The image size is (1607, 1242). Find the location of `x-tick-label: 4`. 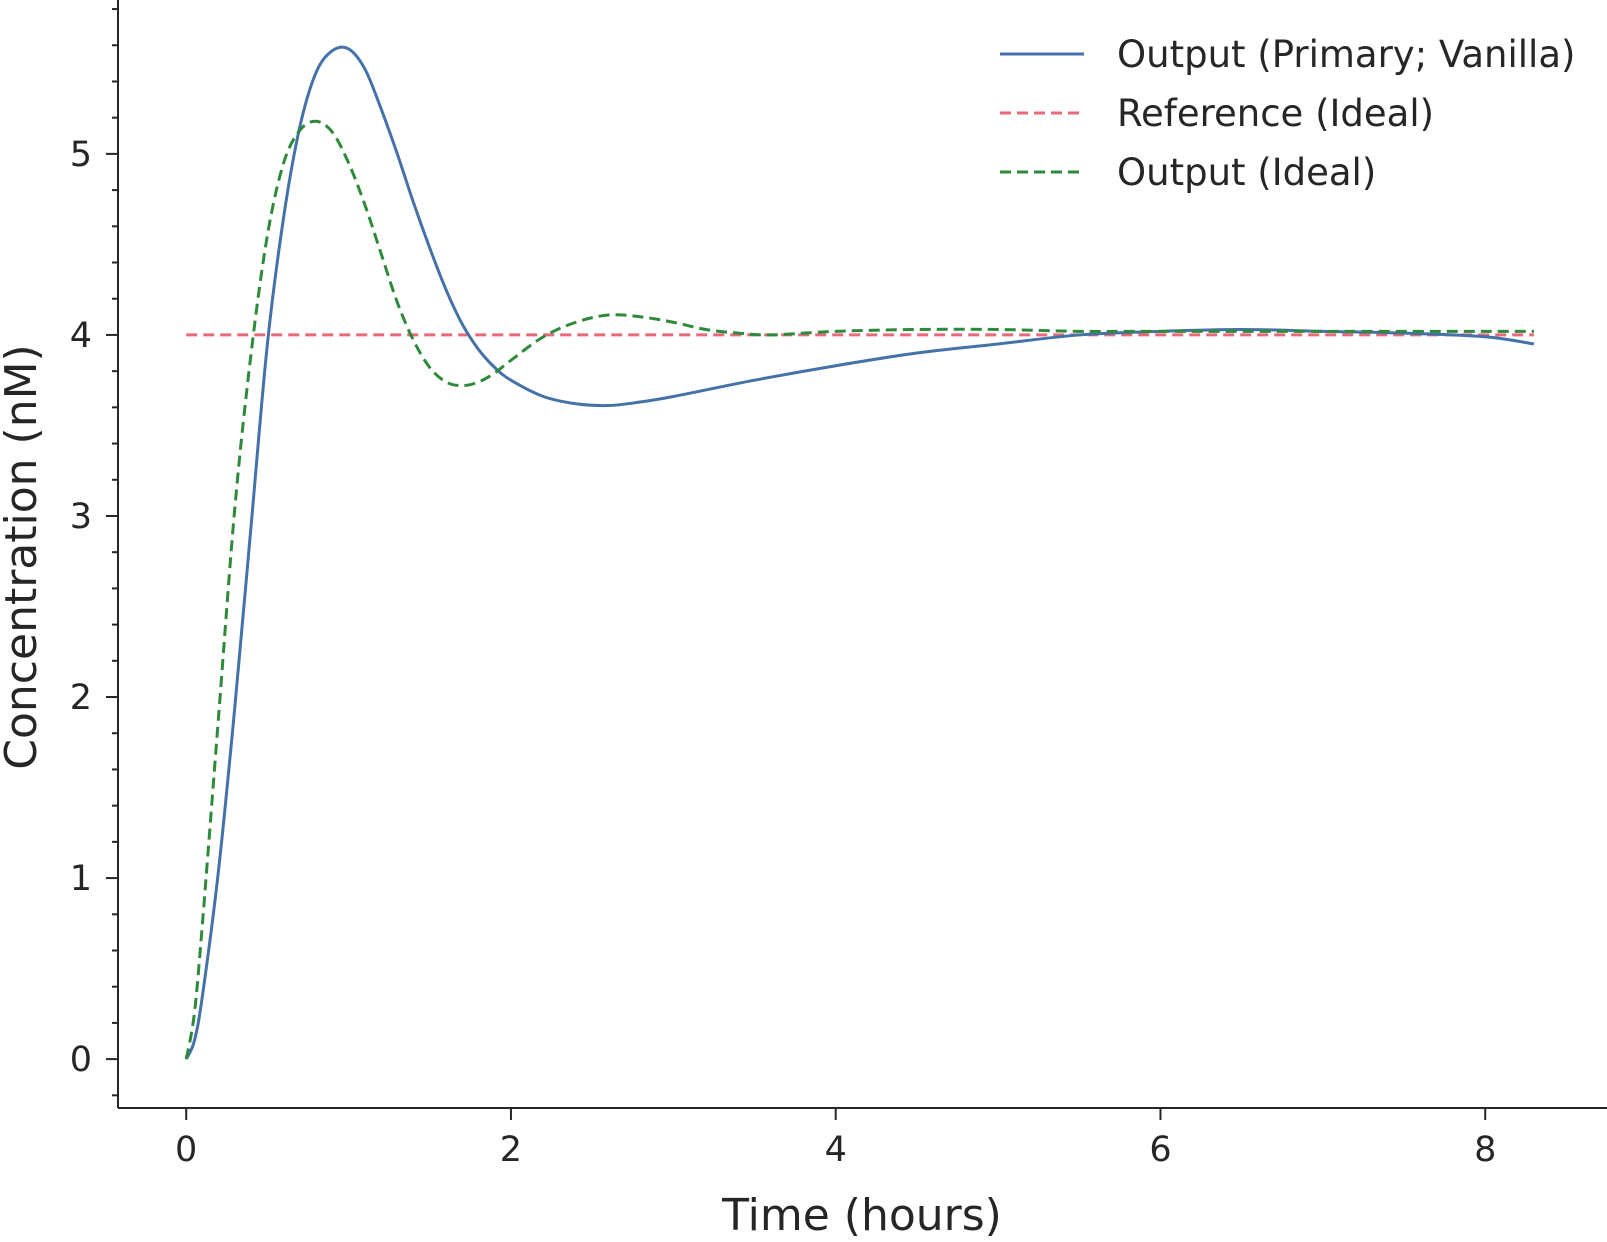

x-tick-label: 4 is located at coordinates (836, 1150).